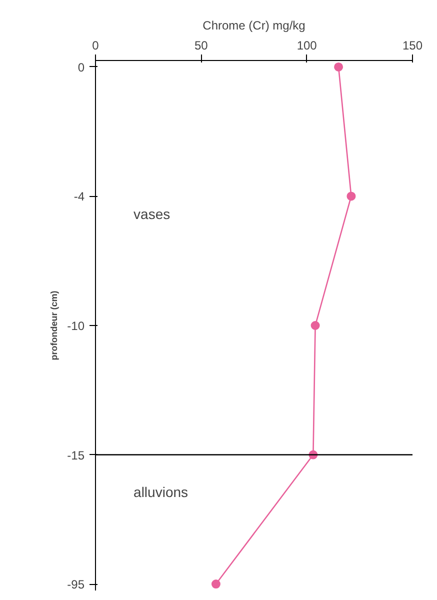  Describe the element at coordinates (152, 214) in the screenshot. I see `annotation: vases` at that location.